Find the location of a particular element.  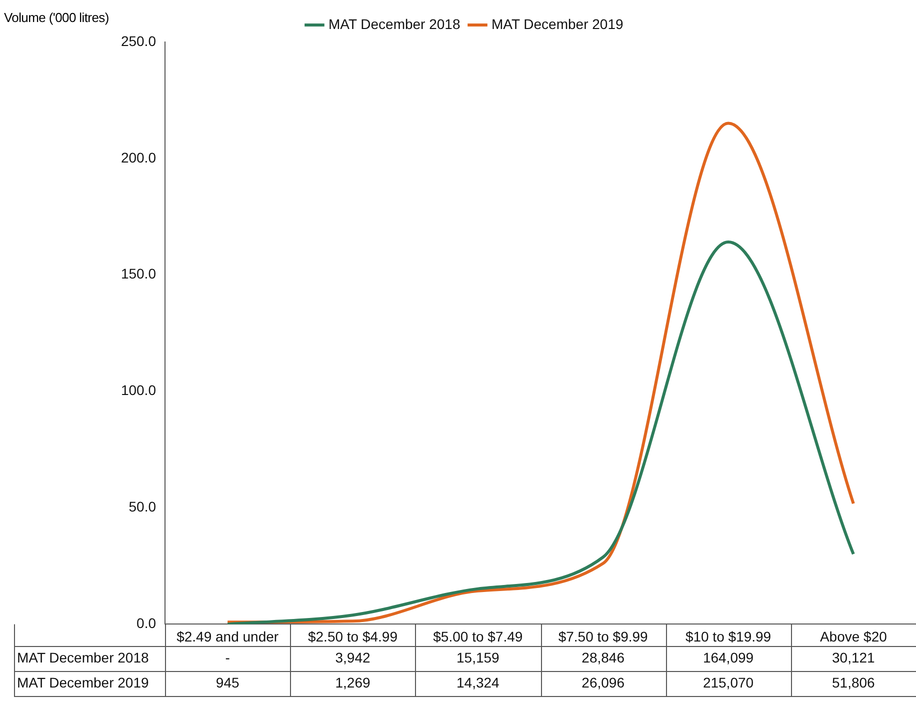

text: 164,099 is located at coordinates (728, 658).